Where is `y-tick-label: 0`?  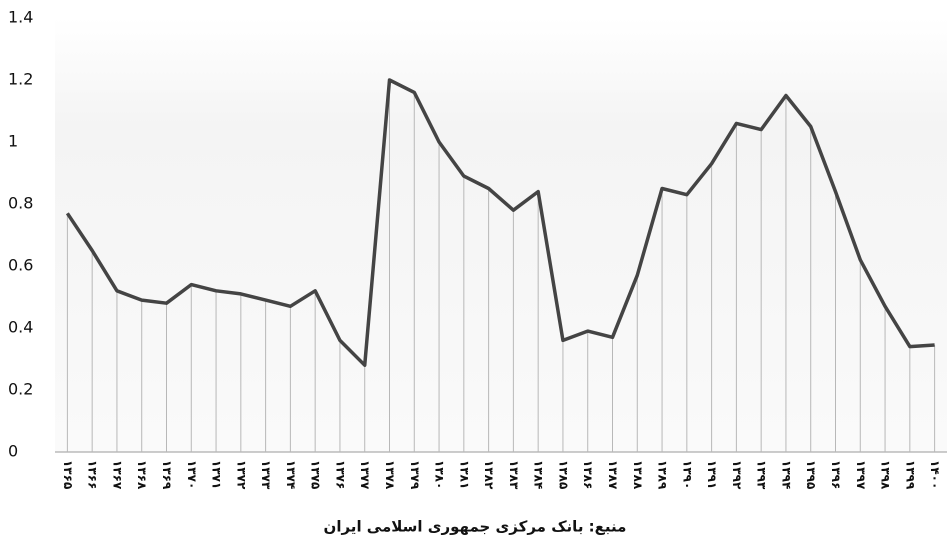 y-tick-label: 0 is located at coordinates (13, 451).